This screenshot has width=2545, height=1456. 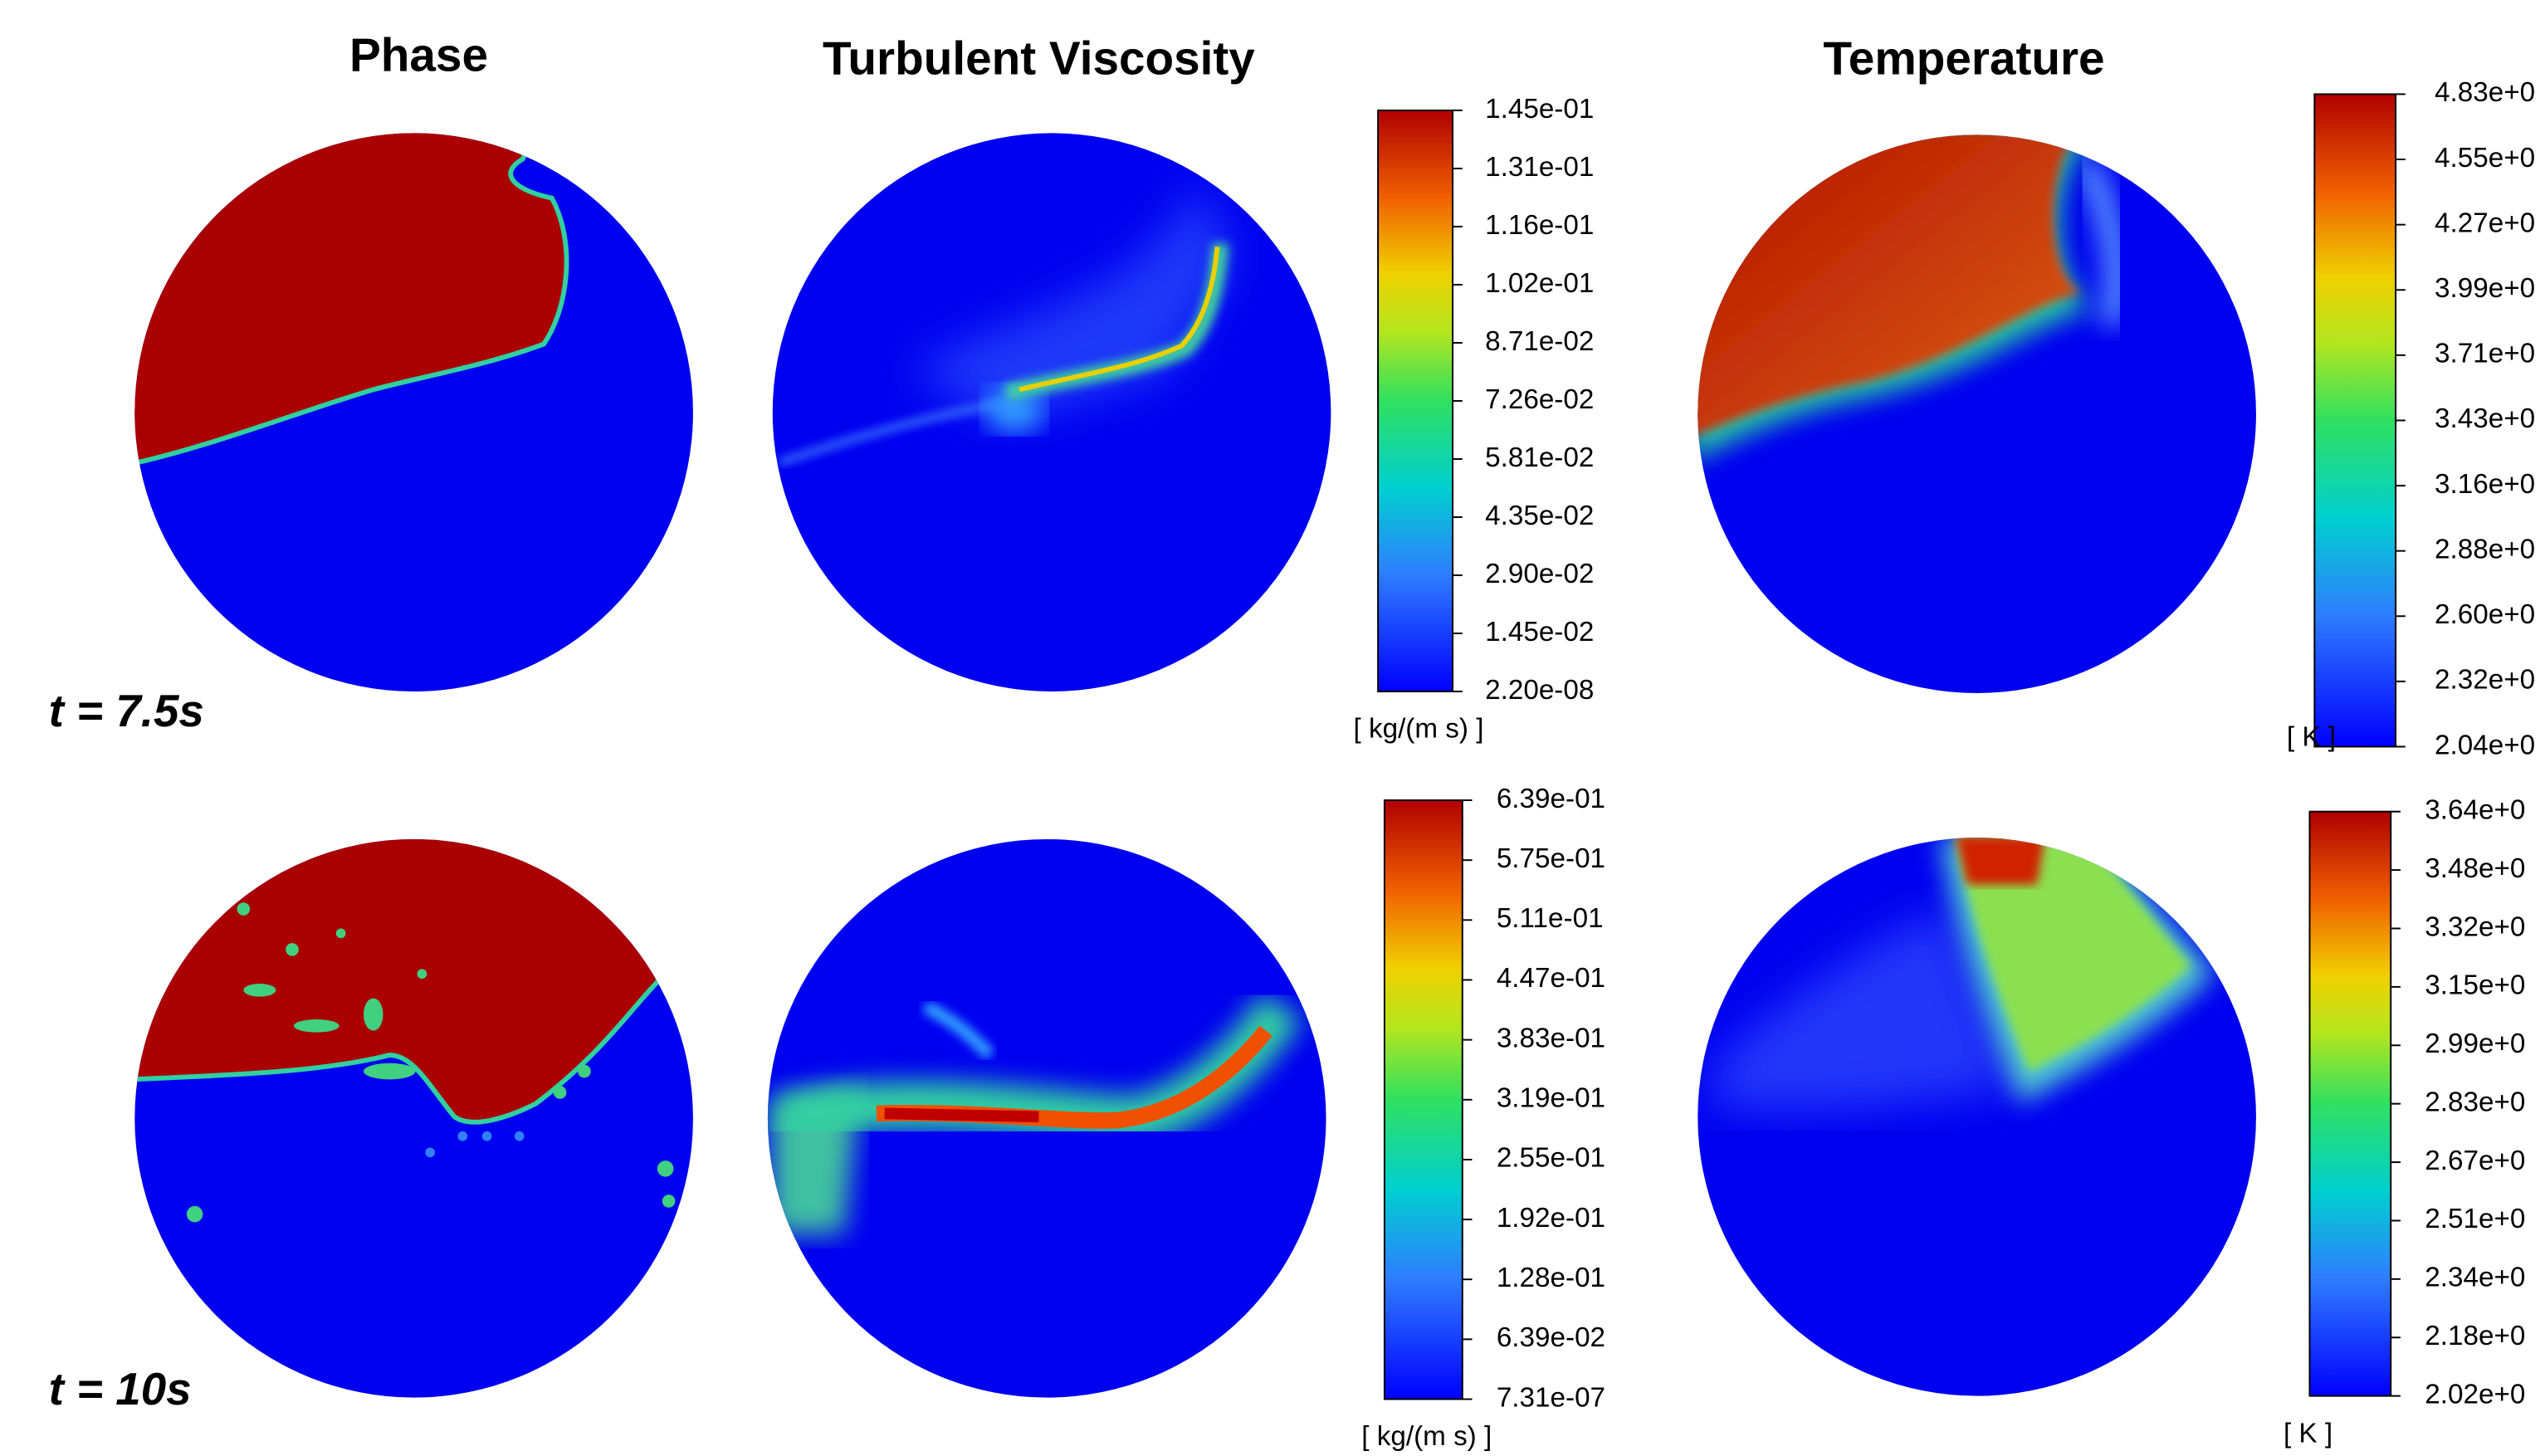 I want to click on colorbar-tick-label: 3.48e+0, so click(x=2475, y=868).